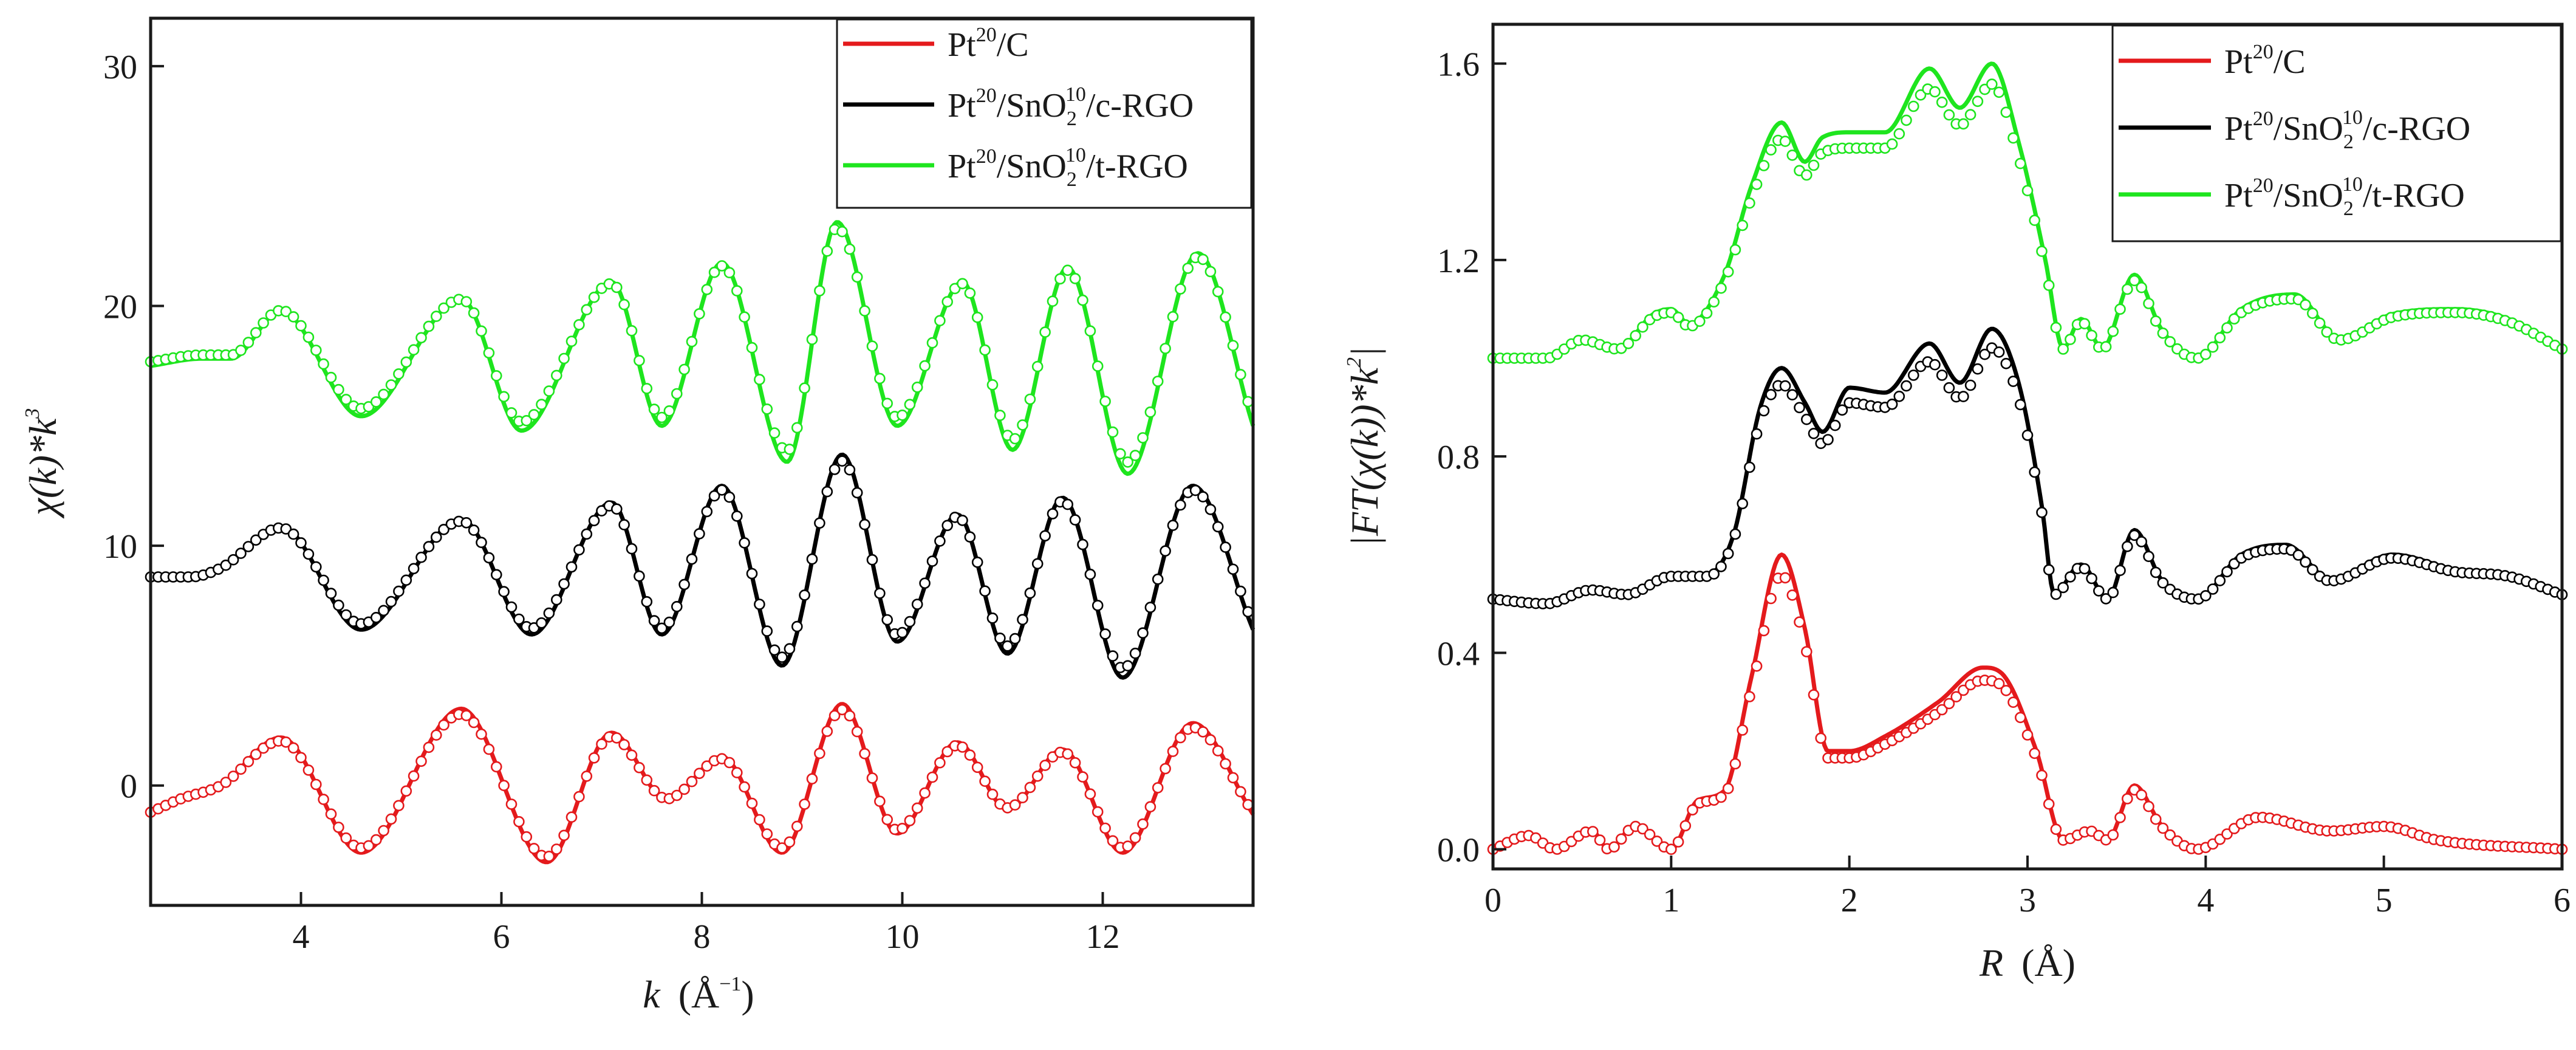  I want to click on x-tick-label: 8, so click(702, 937).